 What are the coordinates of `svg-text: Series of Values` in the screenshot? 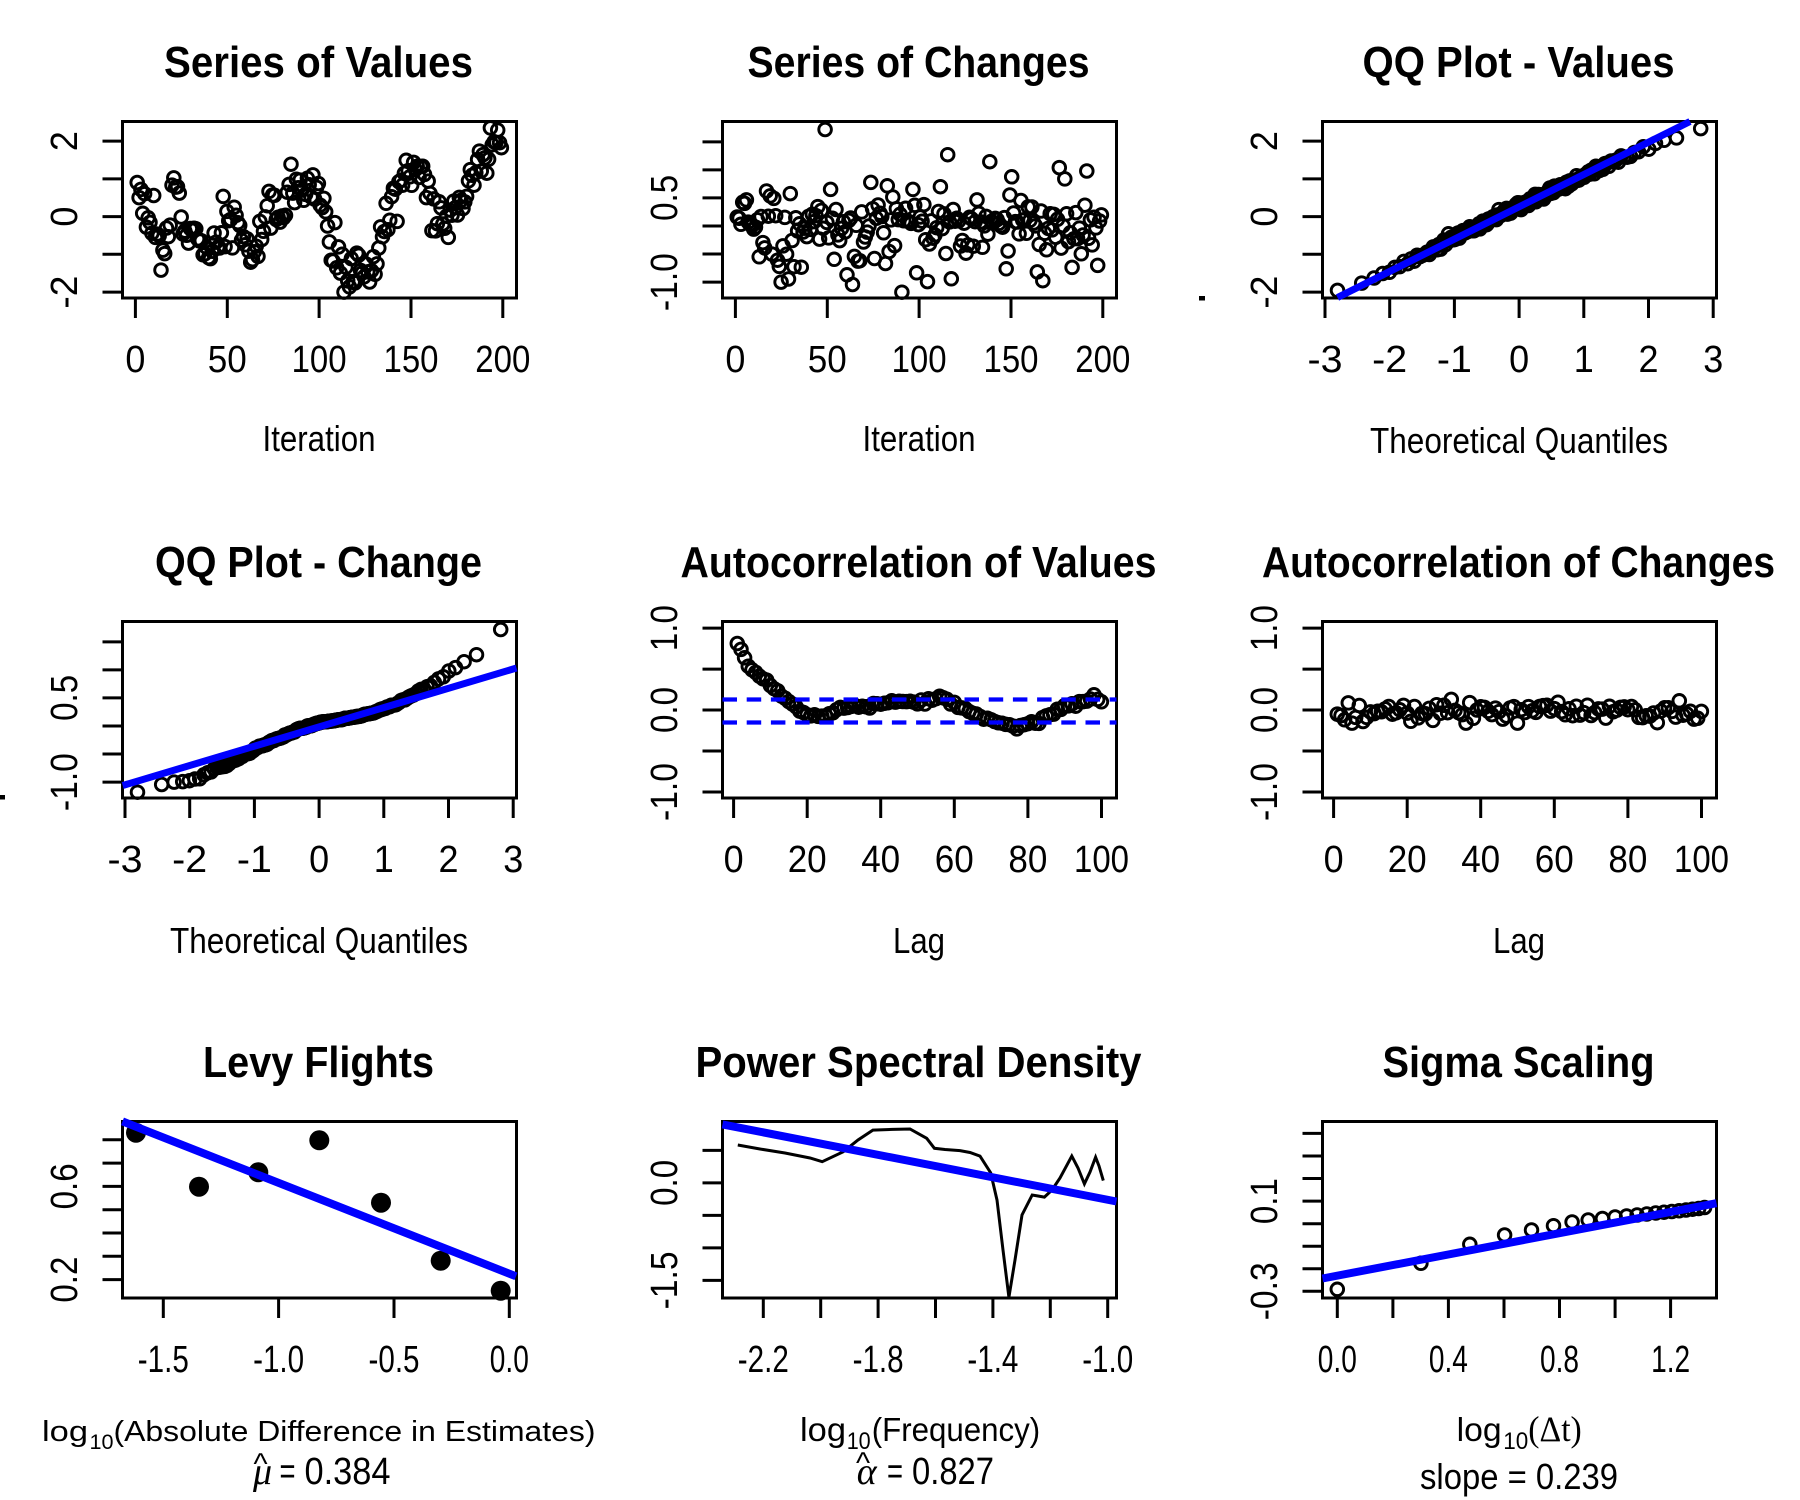 It's located at (318, 62).